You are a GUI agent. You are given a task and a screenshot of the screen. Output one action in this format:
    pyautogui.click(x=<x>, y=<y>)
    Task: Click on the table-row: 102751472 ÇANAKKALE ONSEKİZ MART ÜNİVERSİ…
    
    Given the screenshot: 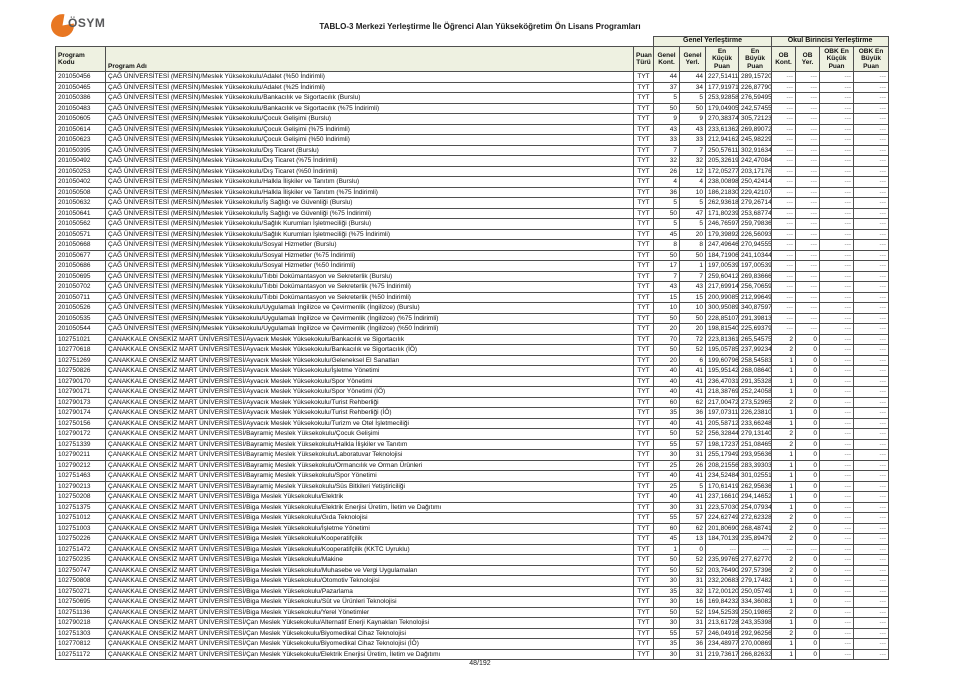 What is the action you would take?
    pyautogui.click(x=472, y=549)
    